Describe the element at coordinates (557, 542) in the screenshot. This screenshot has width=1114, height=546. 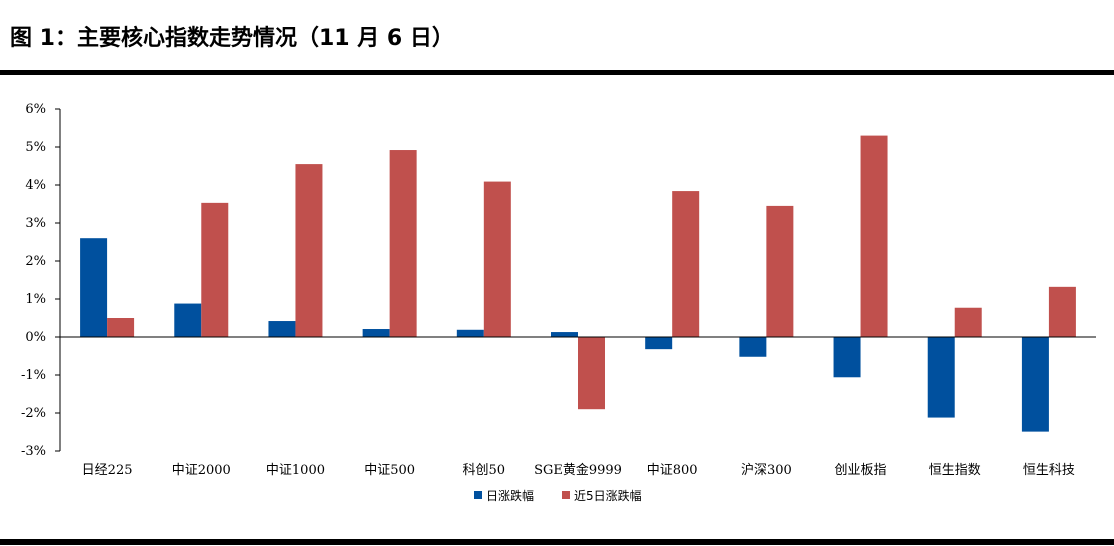
I see `bottom-rule` at that location.